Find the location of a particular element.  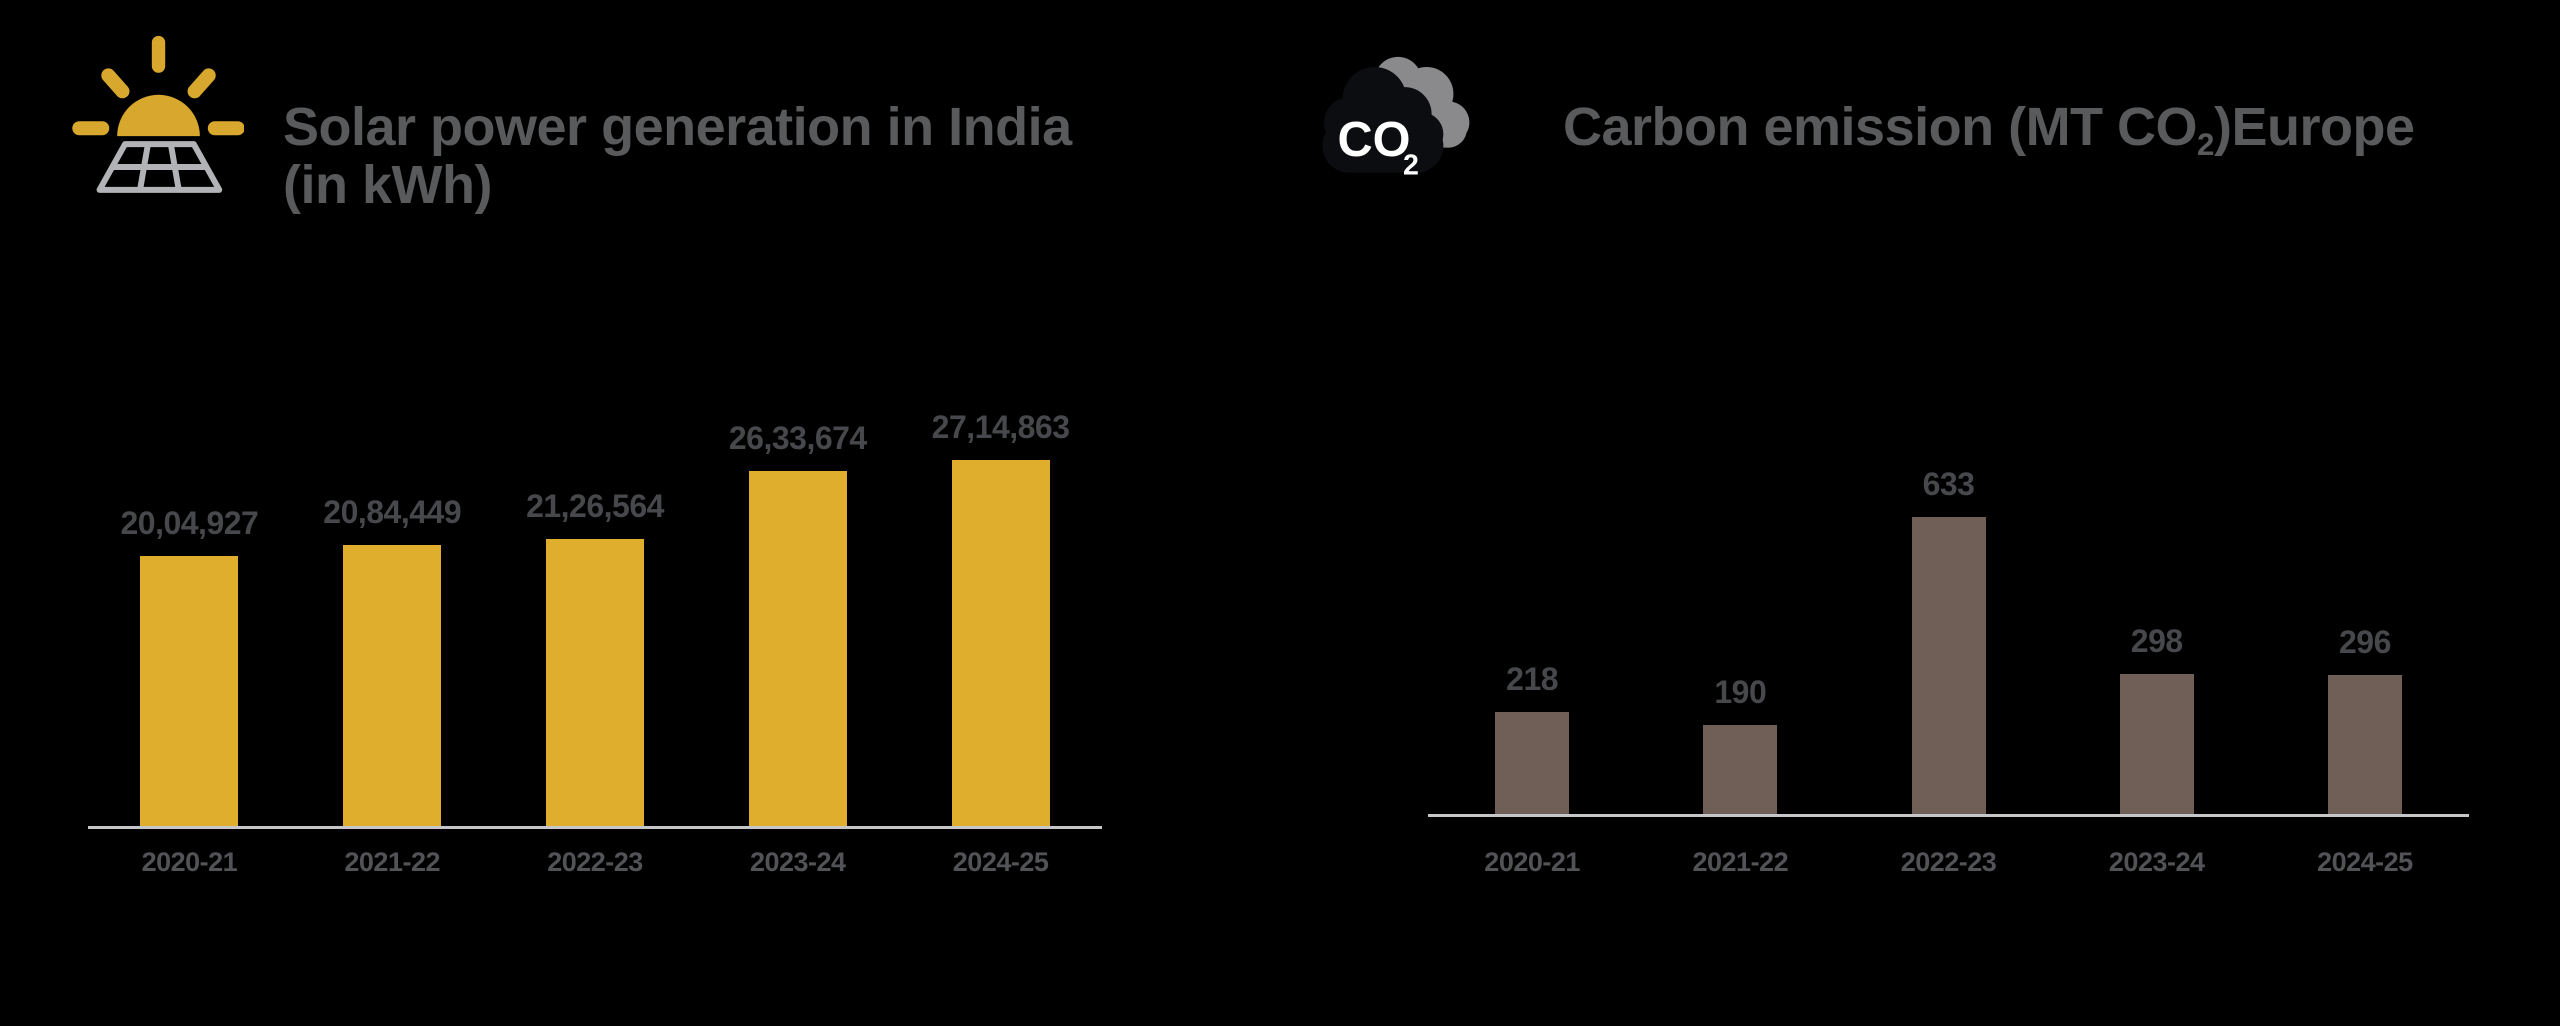

bar-slot: 27,14,863 is located at coordinates (1000, 617).